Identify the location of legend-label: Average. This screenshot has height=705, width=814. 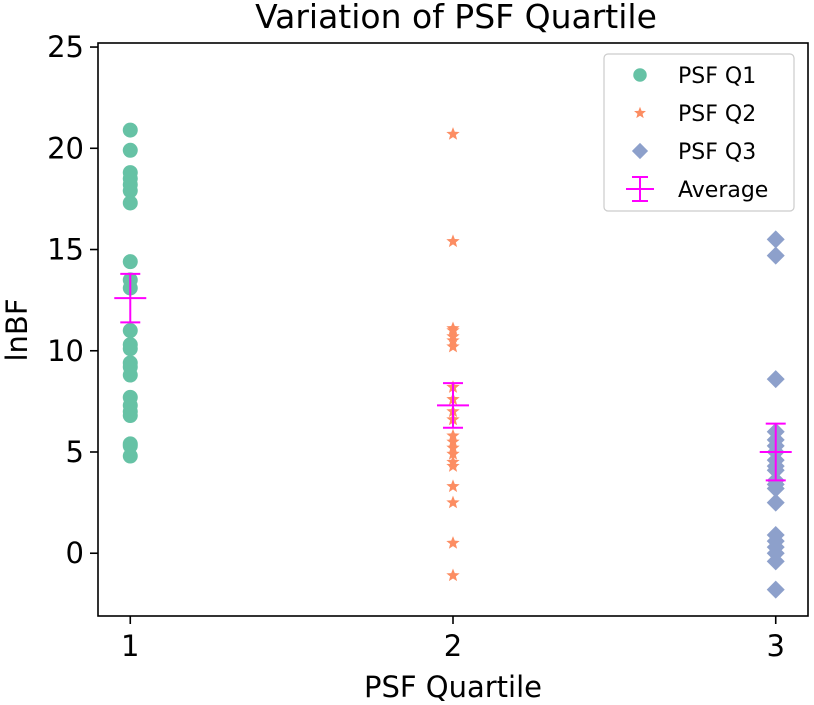
(723, 190).